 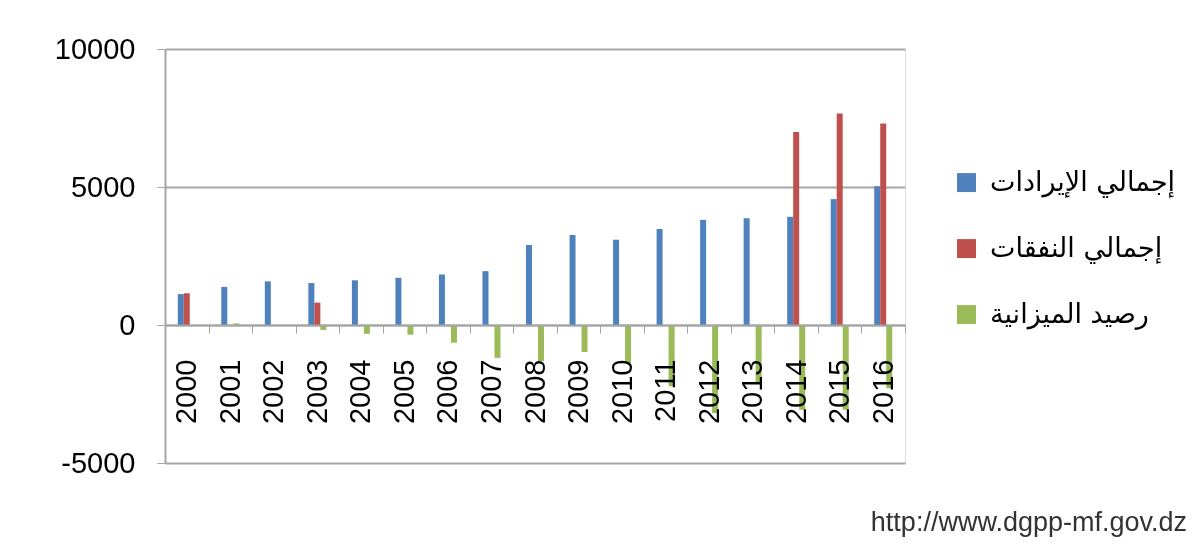 I want to click on x-tick-label: 2002, so click(x=273, y=392).